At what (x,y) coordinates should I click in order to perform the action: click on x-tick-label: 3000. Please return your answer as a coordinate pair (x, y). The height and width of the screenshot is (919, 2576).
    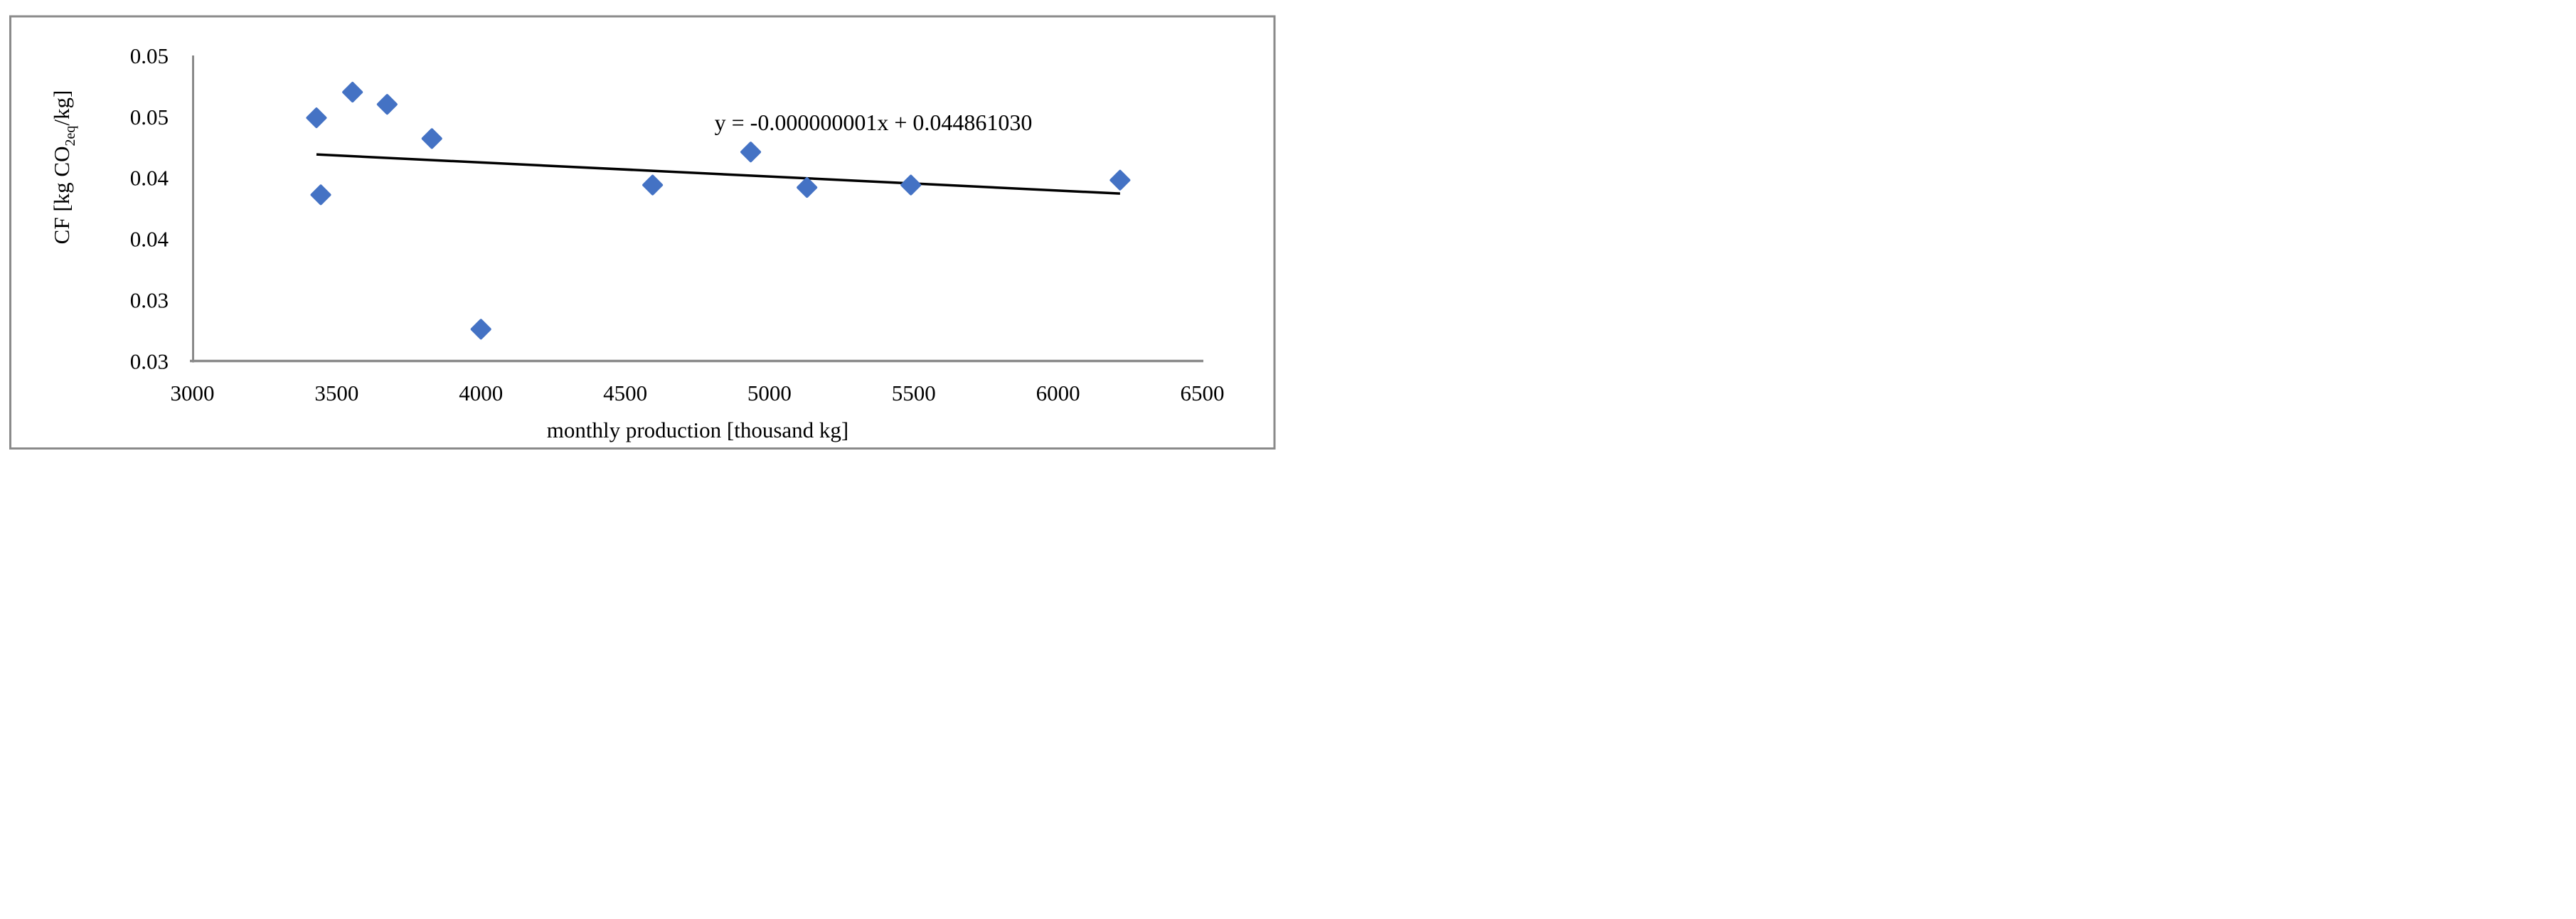
    Looking at the image, I should click on (193, 393).